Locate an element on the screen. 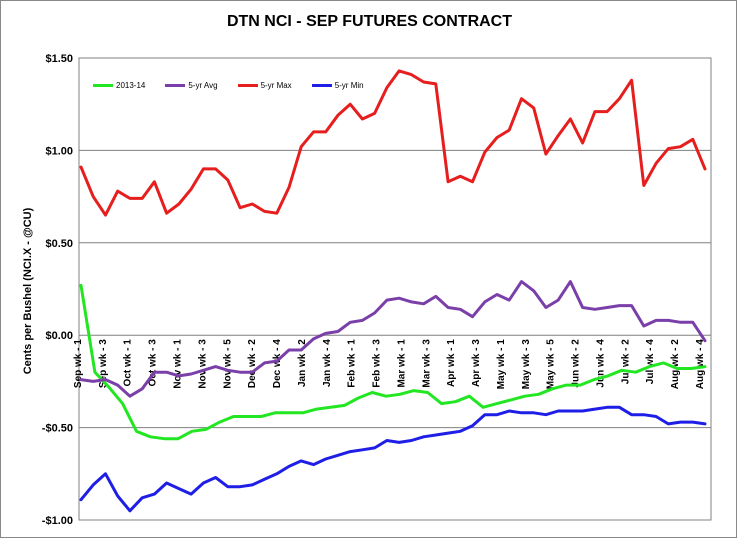  x-tick-label: Aug wk - 2 is located at coordinates (675, 364).